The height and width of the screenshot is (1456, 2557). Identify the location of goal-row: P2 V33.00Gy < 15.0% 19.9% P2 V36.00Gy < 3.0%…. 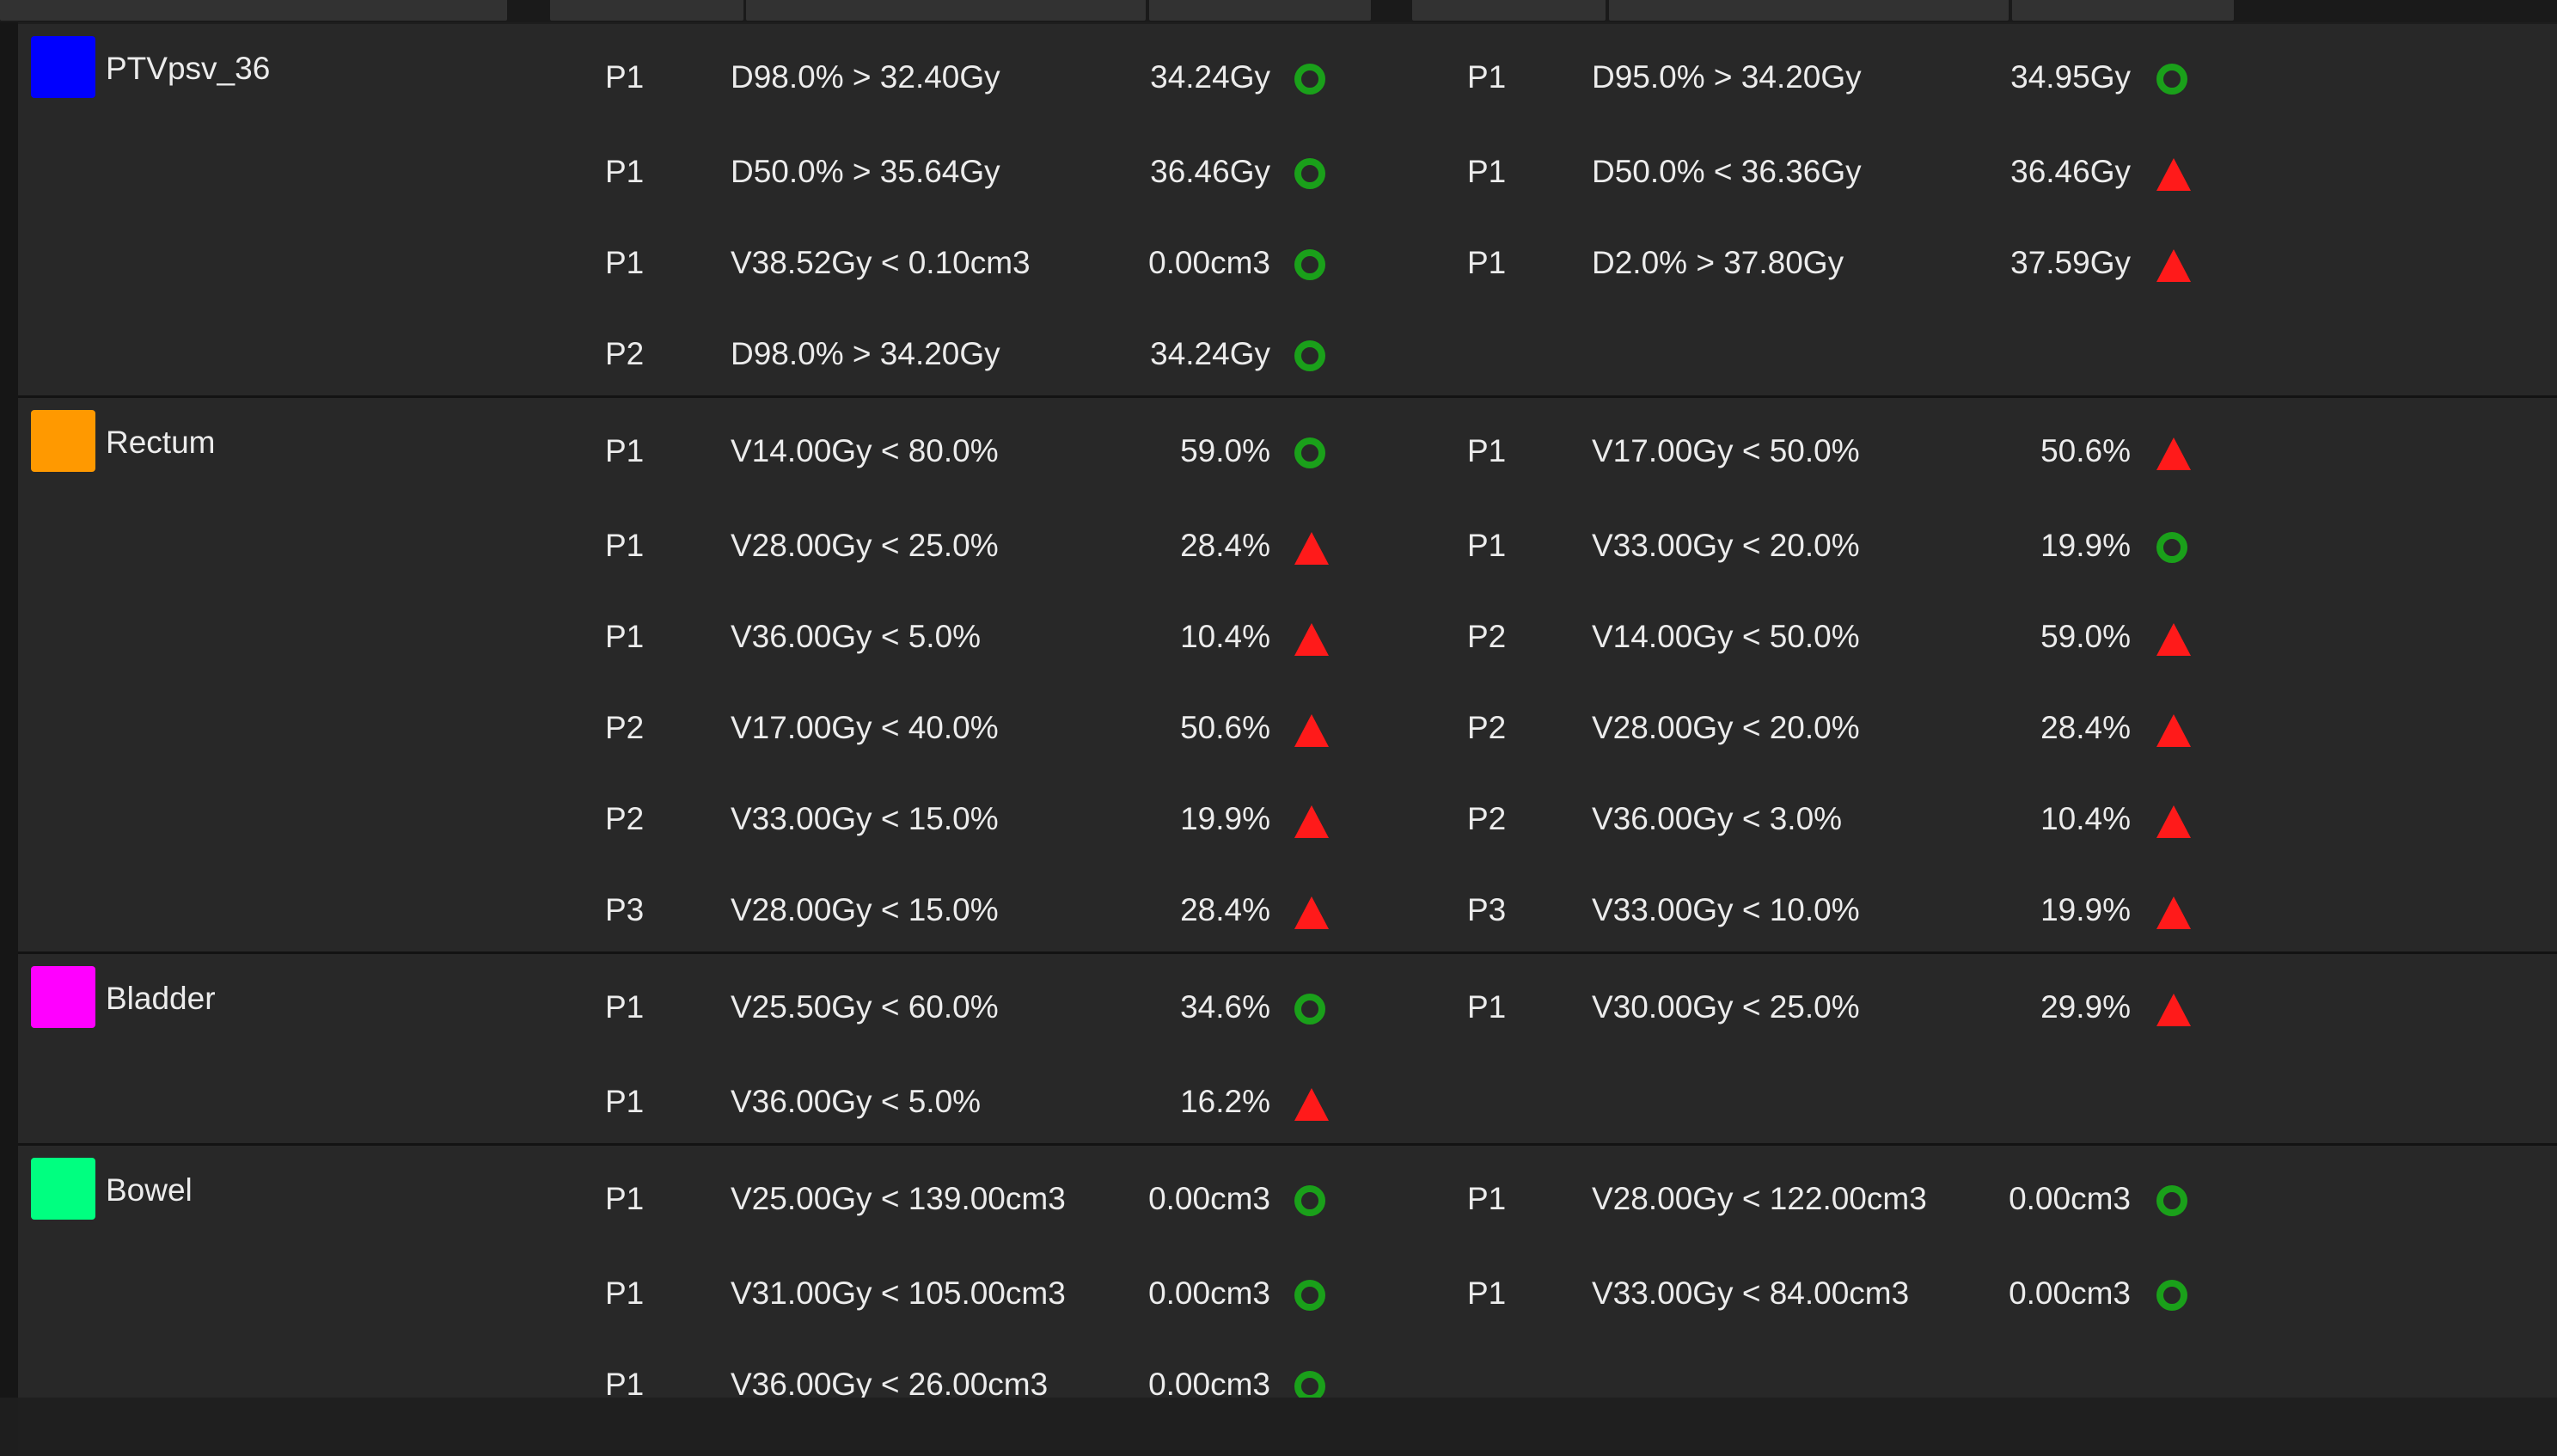
(1287, 814).